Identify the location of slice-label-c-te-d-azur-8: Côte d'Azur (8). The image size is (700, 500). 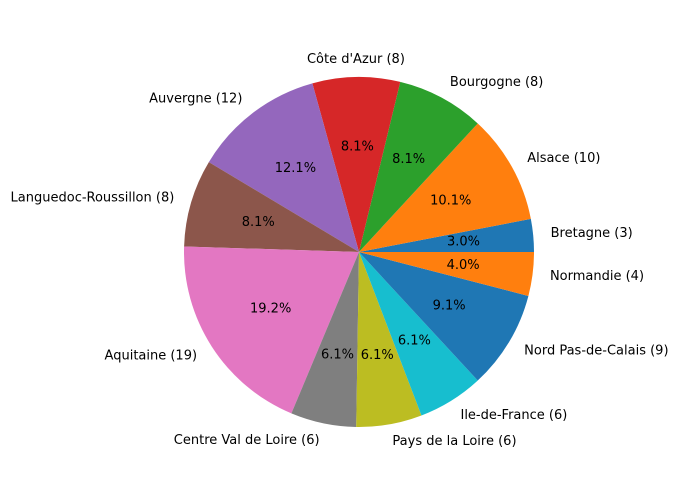
(356, 59).